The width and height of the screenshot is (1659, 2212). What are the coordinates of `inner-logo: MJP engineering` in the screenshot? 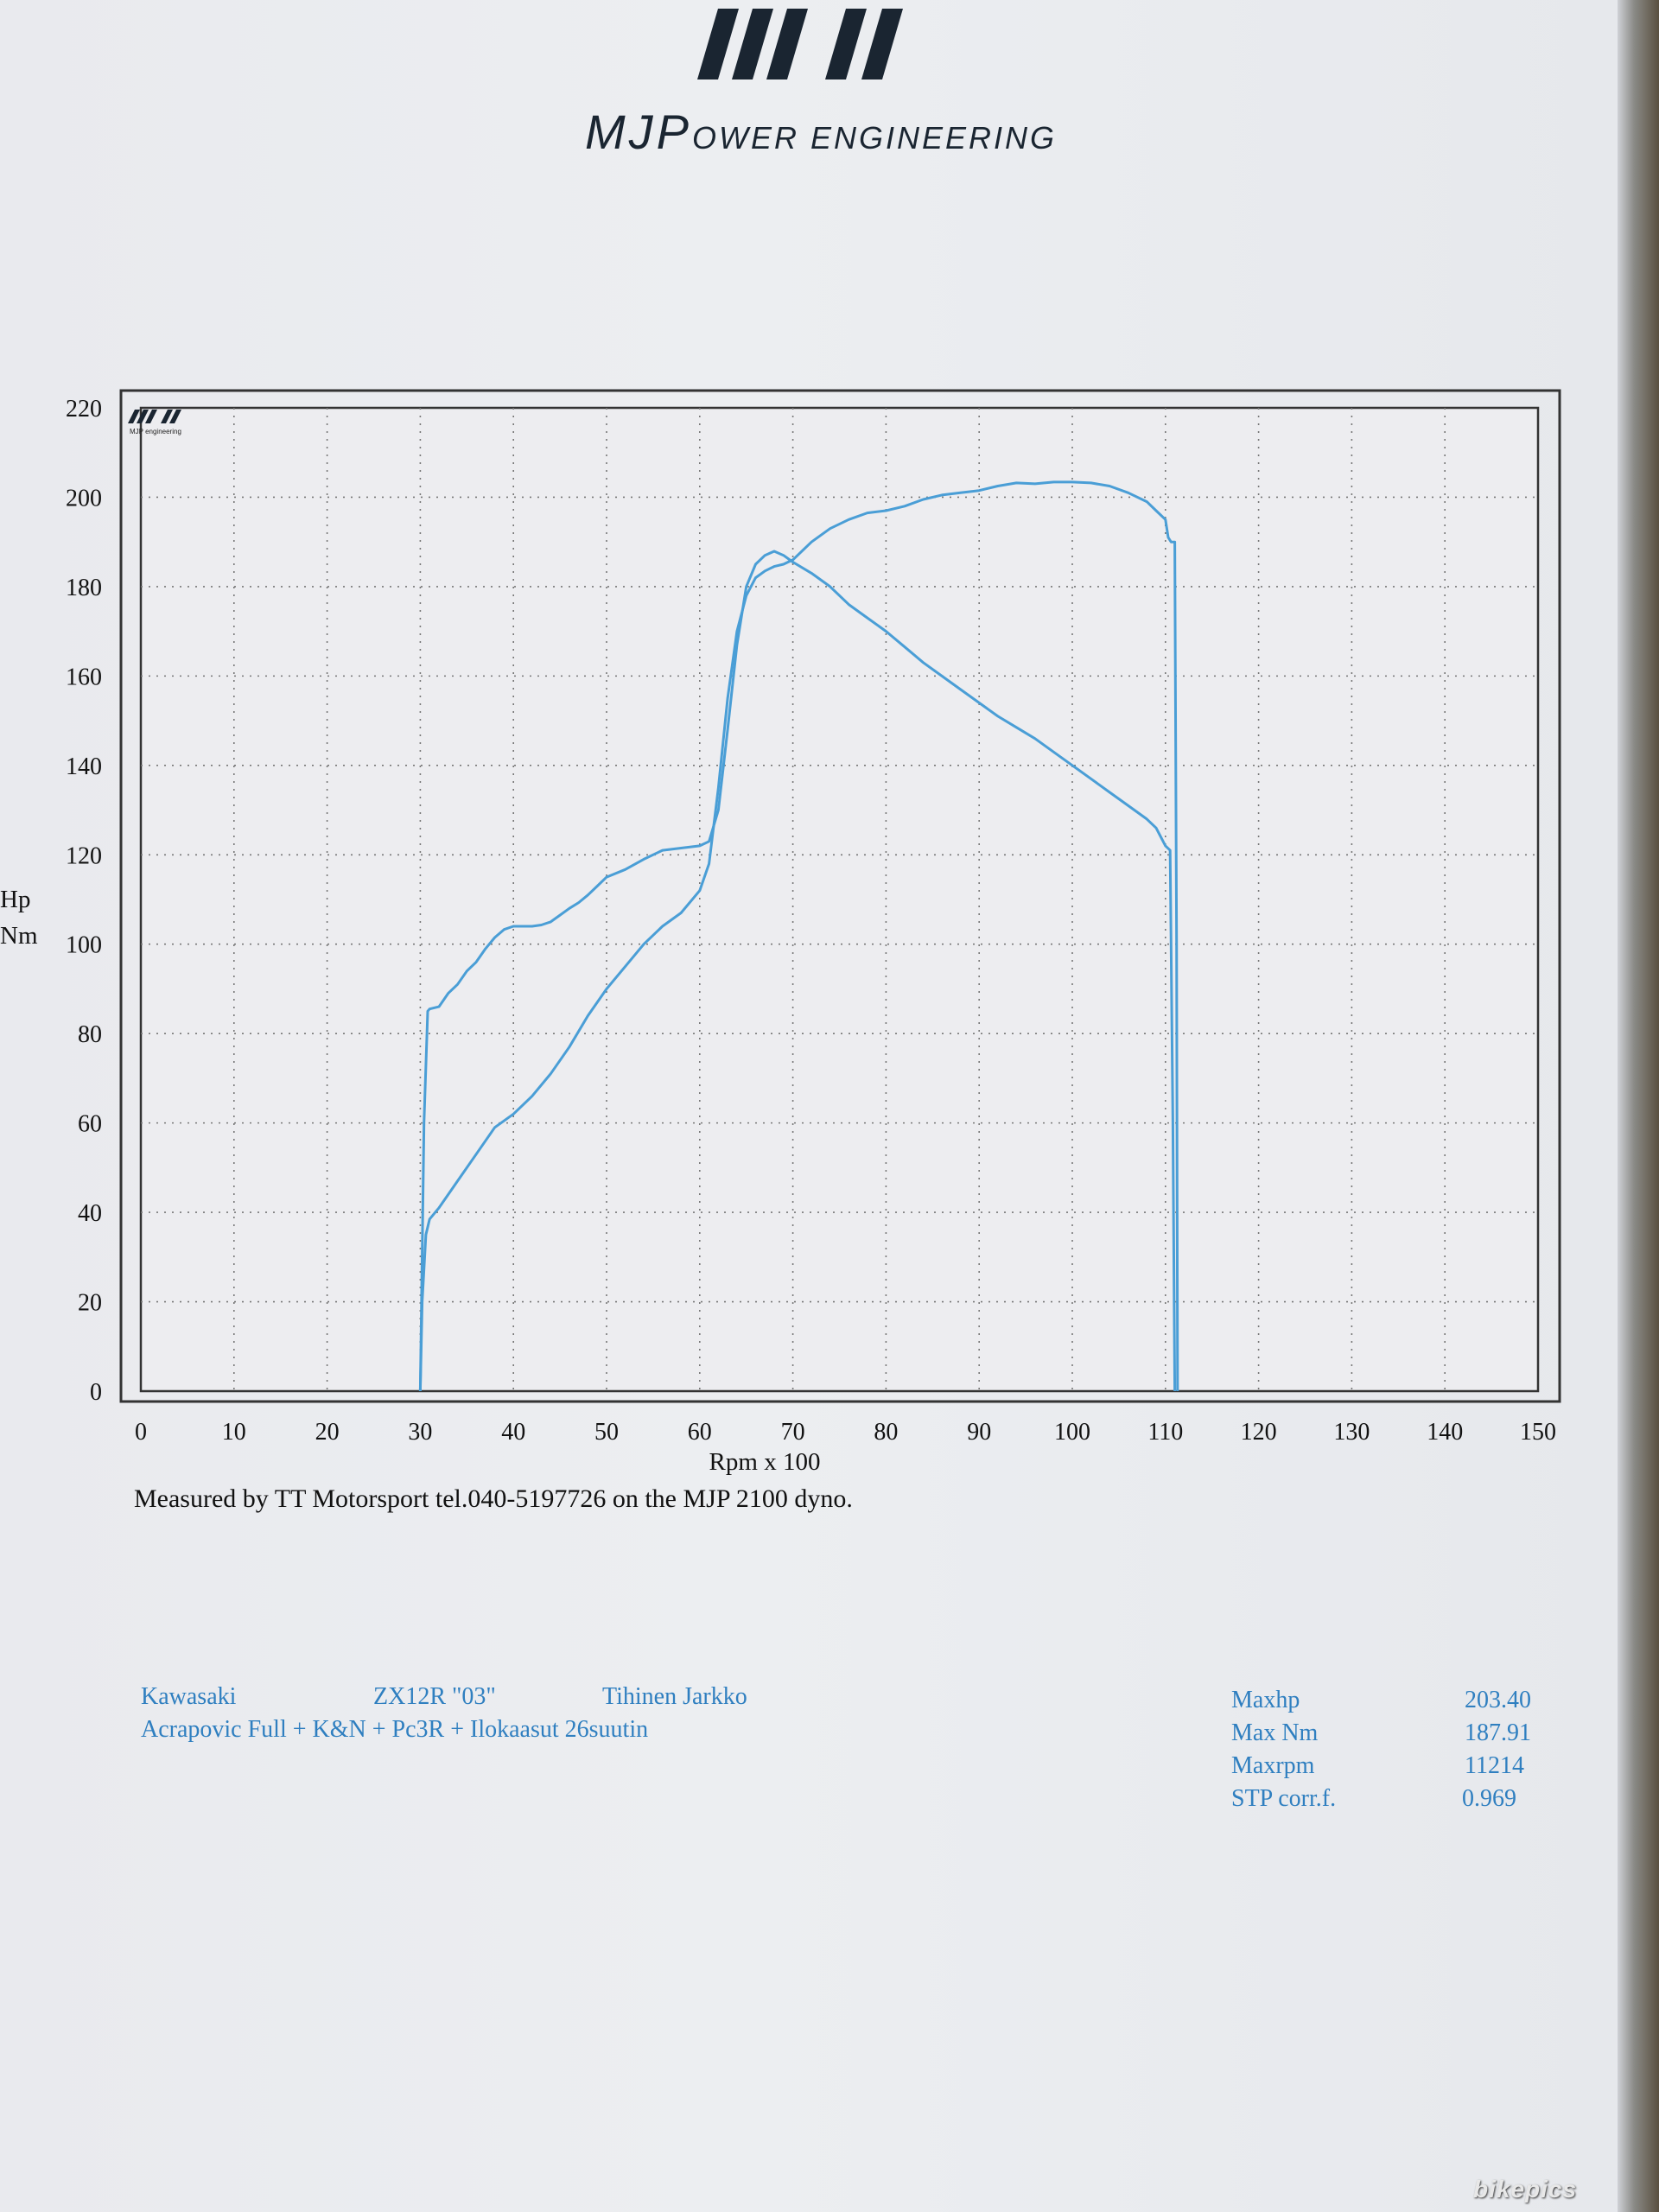 It's located at (154, 422).